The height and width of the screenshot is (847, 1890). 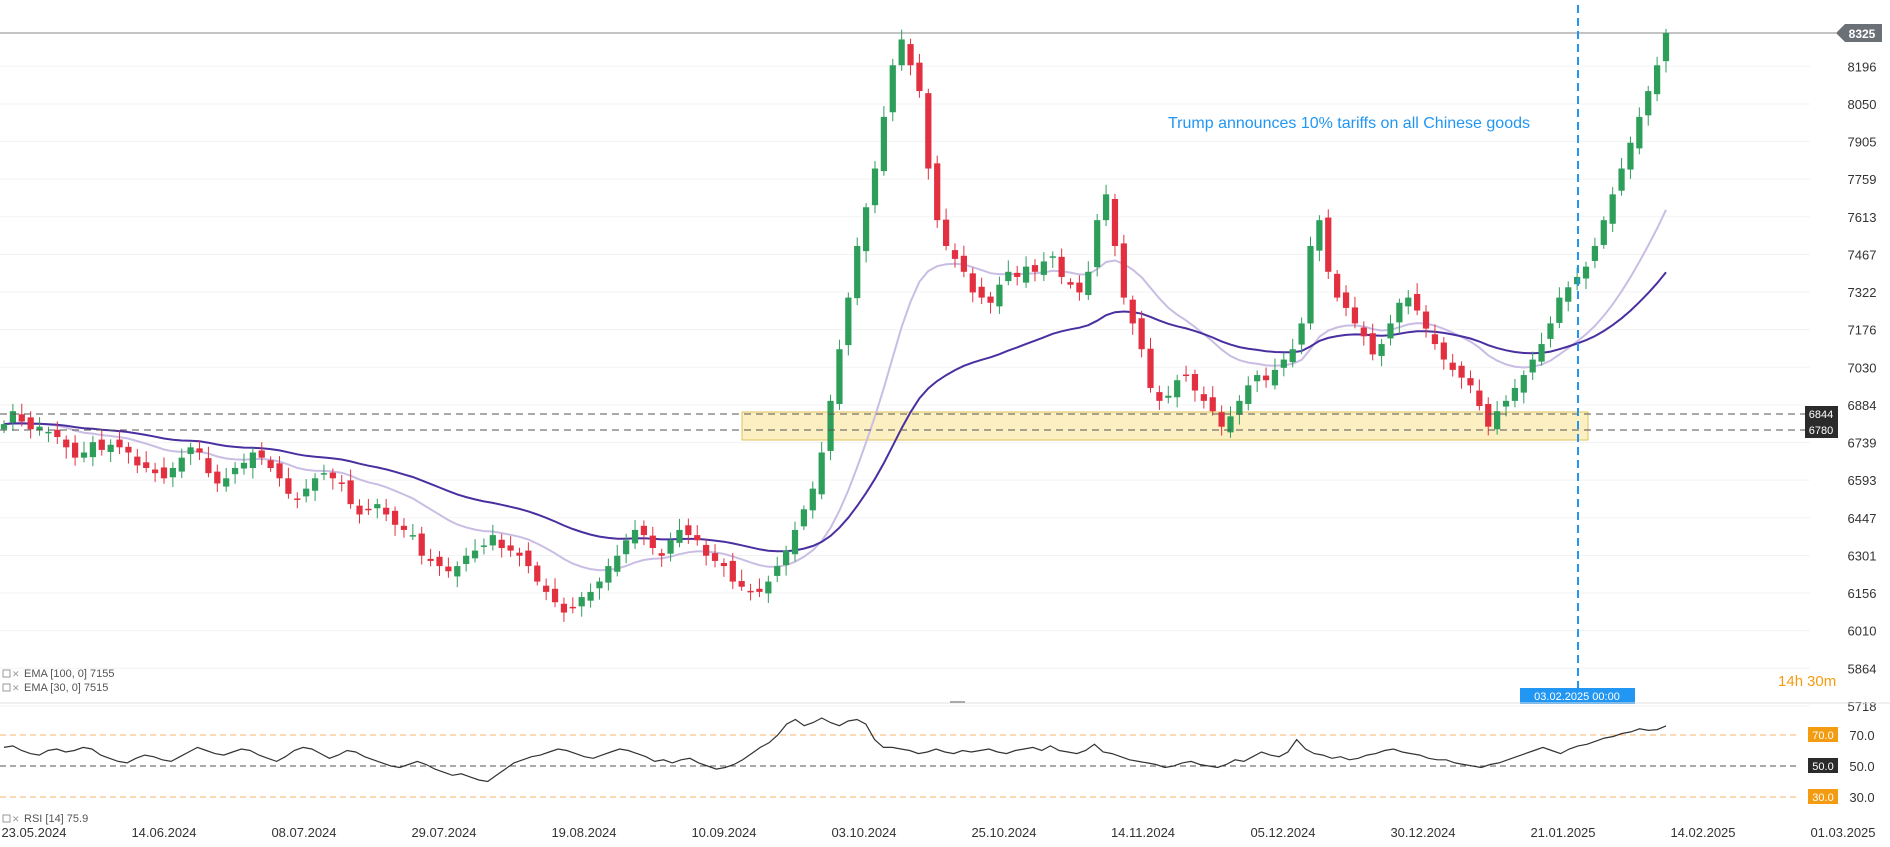 I want to click on x-tick-label: 10.09.2024, so click(x=723, y=832).